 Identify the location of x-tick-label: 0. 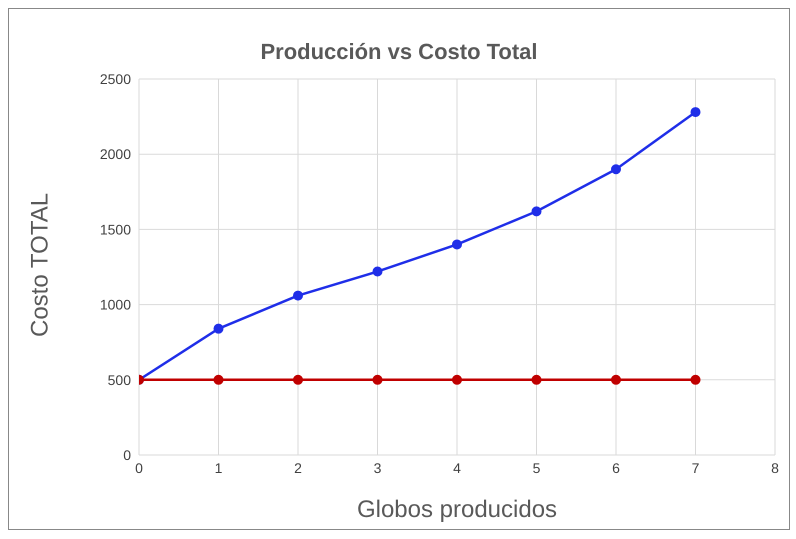
(139, 468).